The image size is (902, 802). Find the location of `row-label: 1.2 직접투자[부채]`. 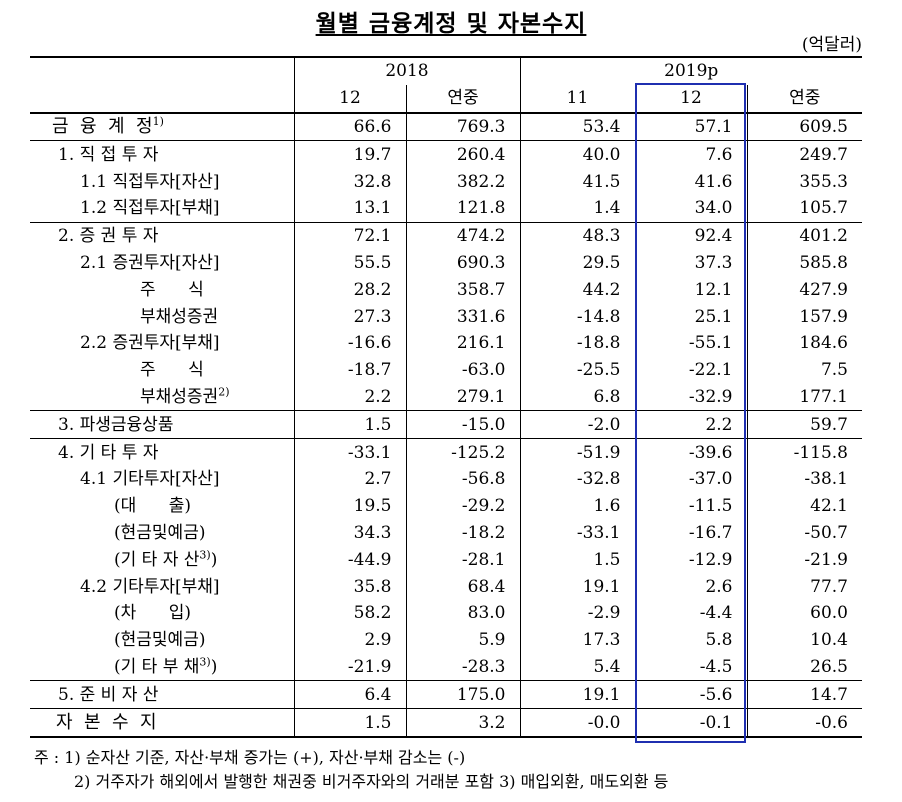

row-label: 1.2 직접투자[부채] is located at coordinates (162, 208).